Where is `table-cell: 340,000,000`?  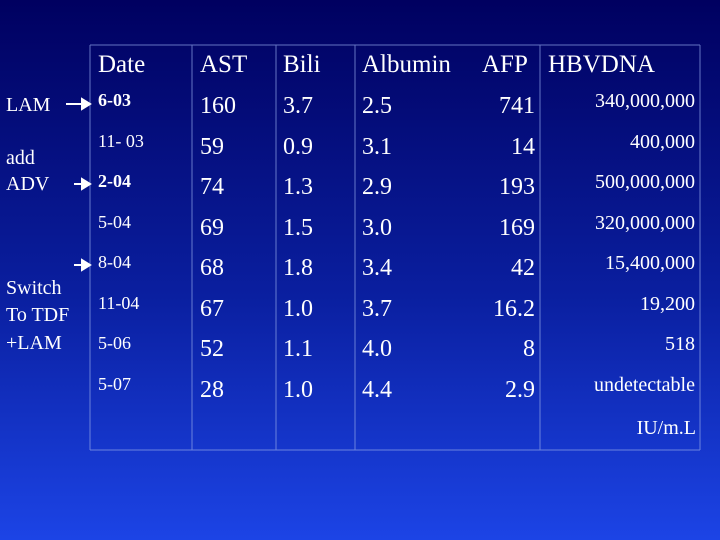
table-cell: 340,000,000 is located at coordinates (645, 101).